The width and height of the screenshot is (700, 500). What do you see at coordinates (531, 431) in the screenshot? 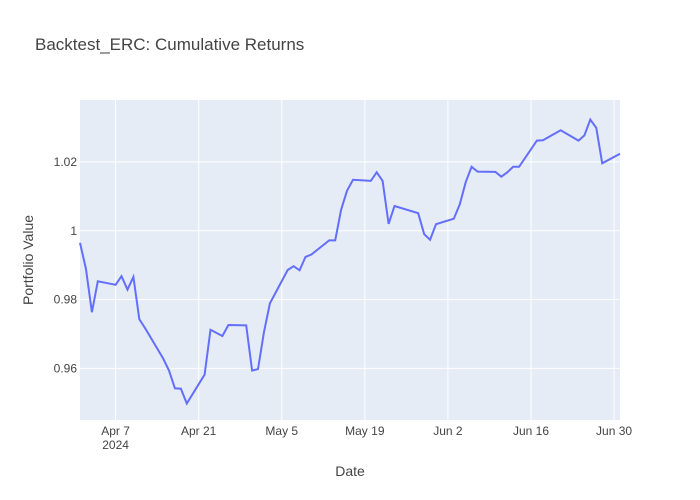
I see `x-tick-label: Jun 16` at bounding box center [531, 431].